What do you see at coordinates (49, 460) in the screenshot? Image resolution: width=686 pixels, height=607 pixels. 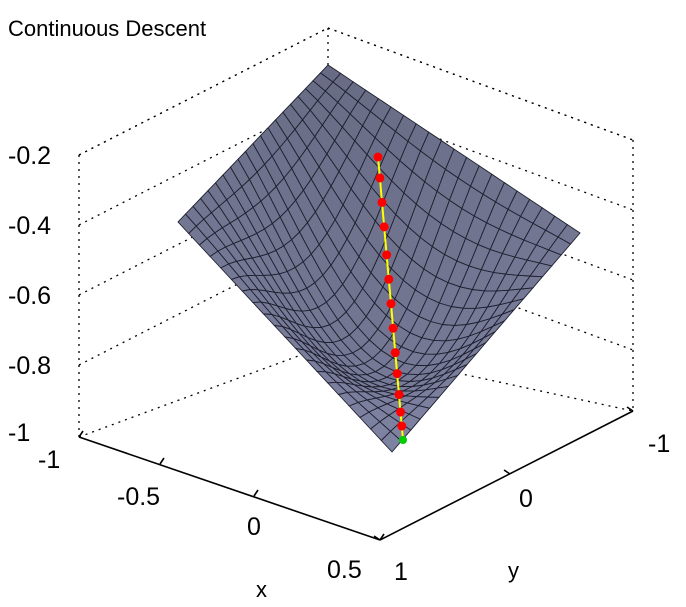 I see `x-tick-label-0: -1` at bounding box center [49, 460].